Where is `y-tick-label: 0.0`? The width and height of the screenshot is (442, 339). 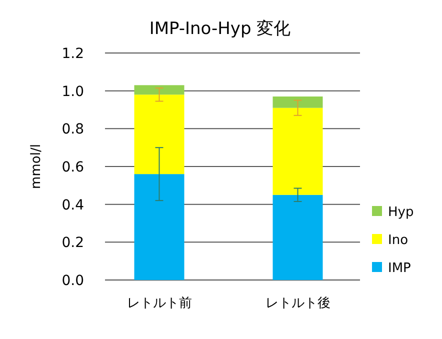 y-tick-label: 0.0 is located at coordinates (73, 281).